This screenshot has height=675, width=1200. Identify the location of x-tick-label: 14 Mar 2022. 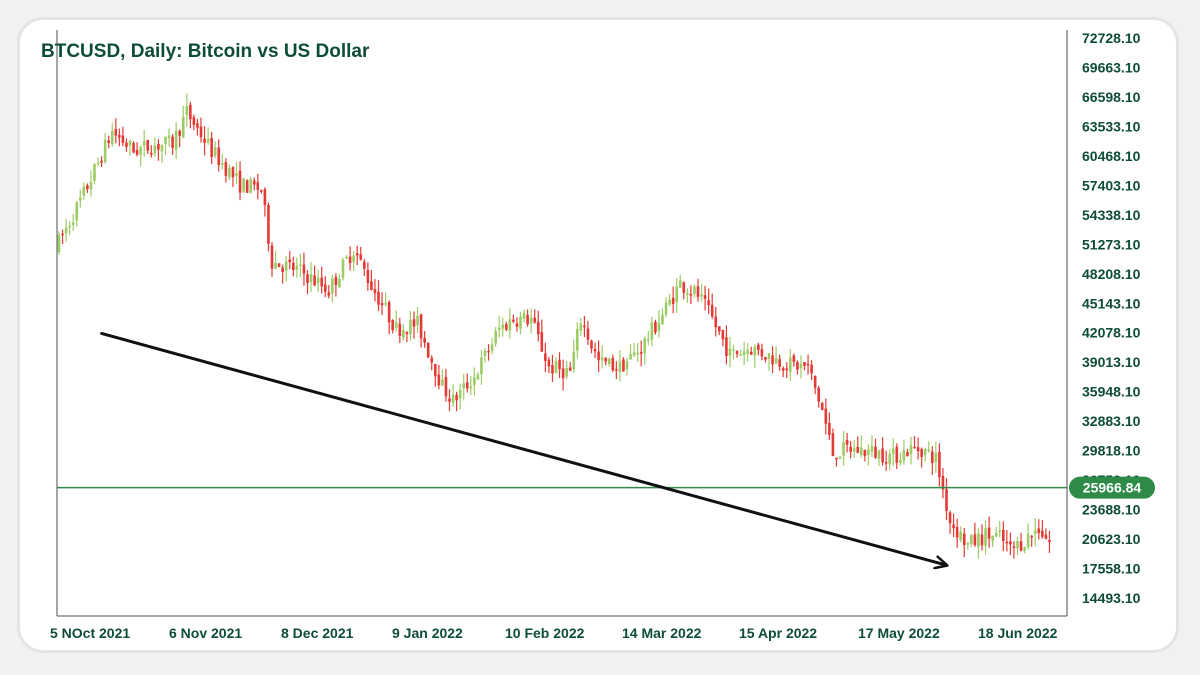
(662, 633).